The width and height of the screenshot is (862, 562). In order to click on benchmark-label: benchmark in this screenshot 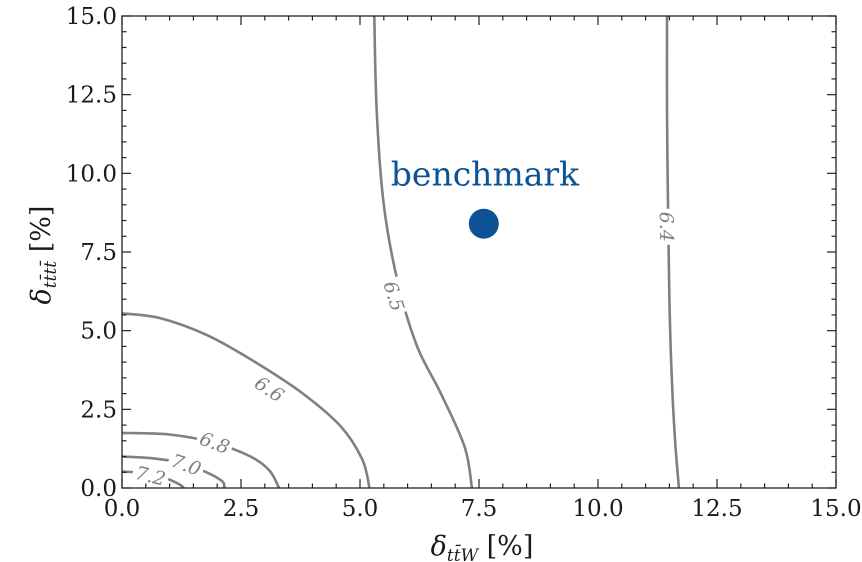, I will do `click(485, 174)`.